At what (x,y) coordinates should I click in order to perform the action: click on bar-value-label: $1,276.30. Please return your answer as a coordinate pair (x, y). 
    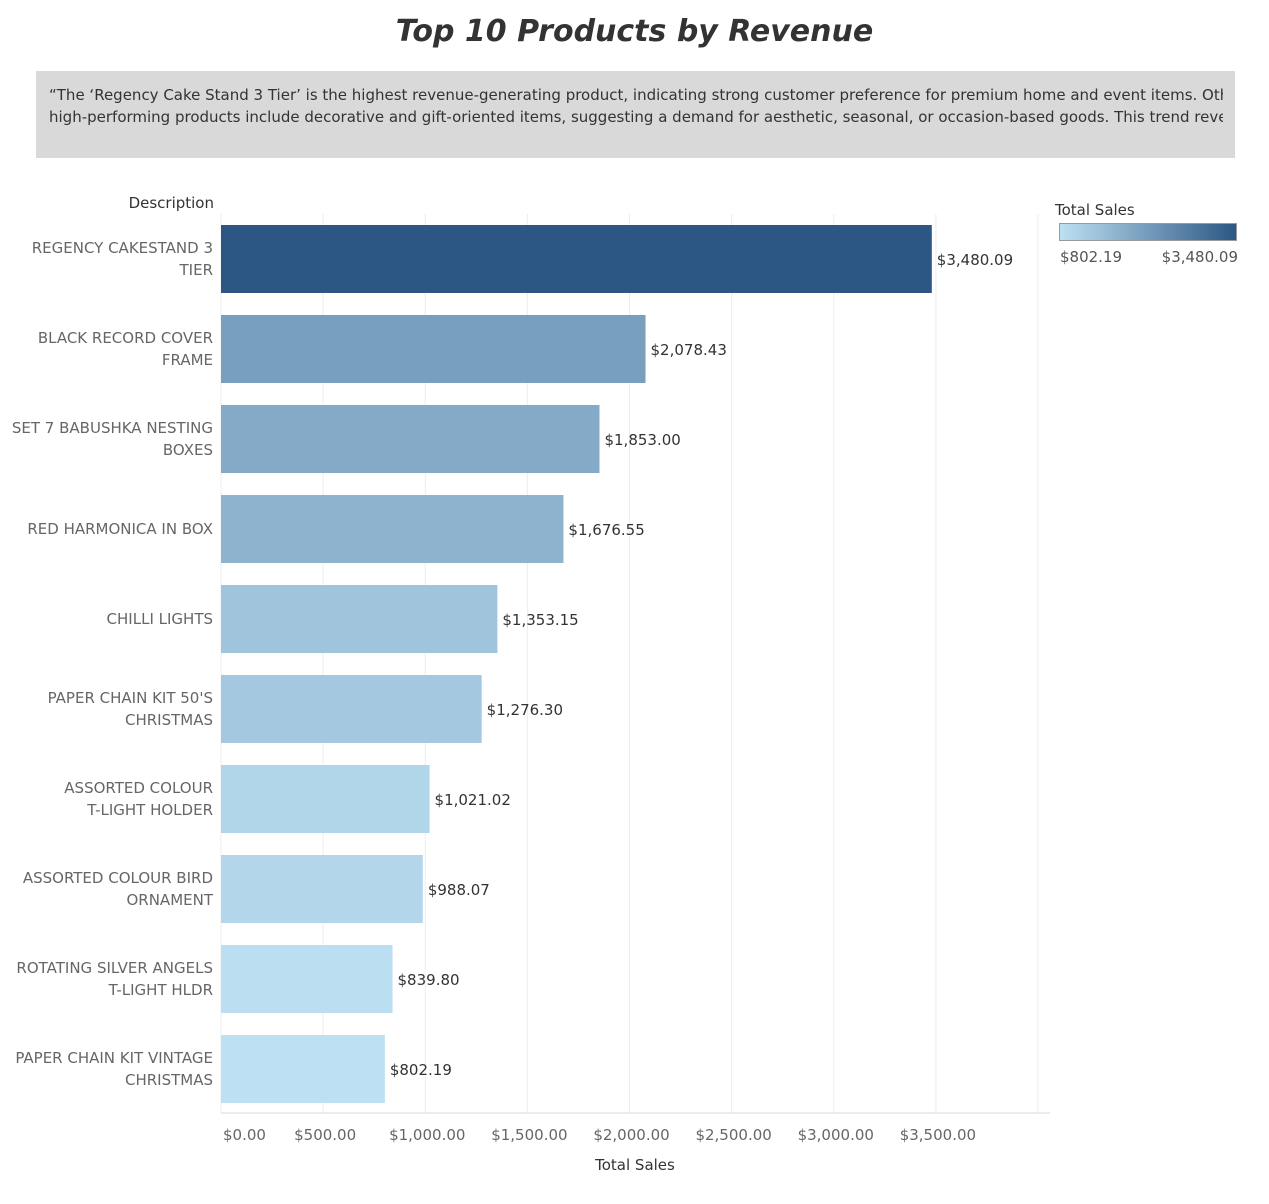
    Looking at the image, I should click on (525, 710).